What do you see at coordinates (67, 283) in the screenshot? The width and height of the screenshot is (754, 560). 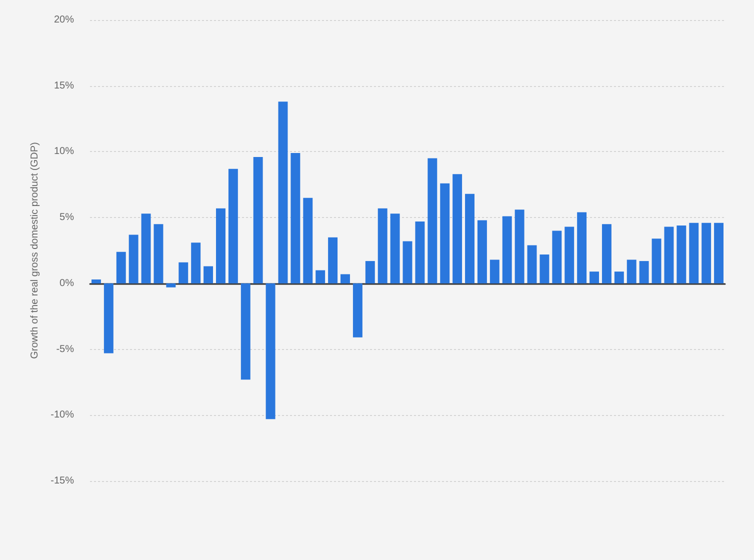 I see `y-tick-label: 0%` at bounding box center [67, 283].